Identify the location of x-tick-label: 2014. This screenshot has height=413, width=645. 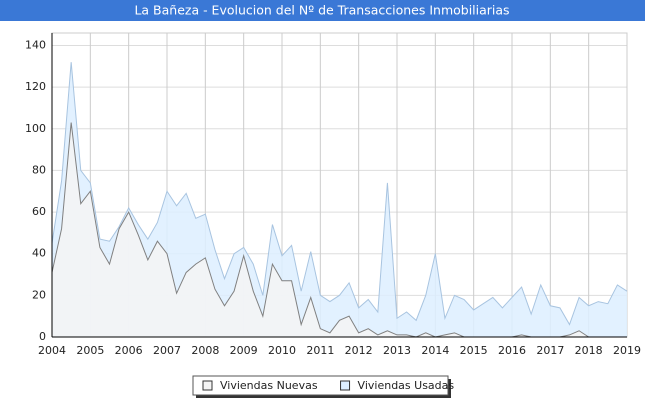
(435, 350).